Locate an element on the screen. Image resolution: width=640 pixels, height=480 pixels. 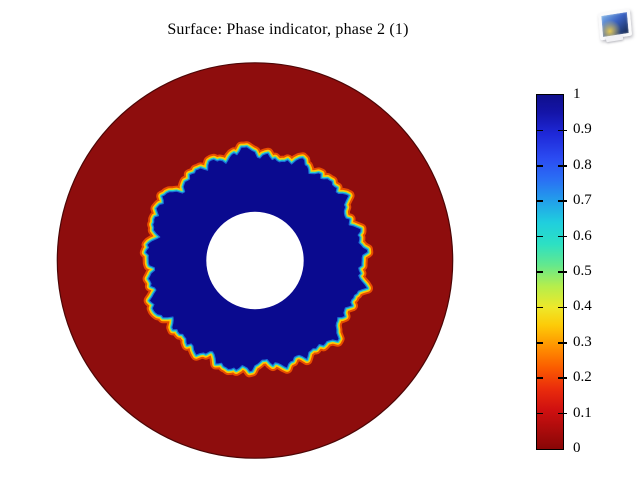
colorbar-tick-label: 0.6 is located at coordinates (582, 235).